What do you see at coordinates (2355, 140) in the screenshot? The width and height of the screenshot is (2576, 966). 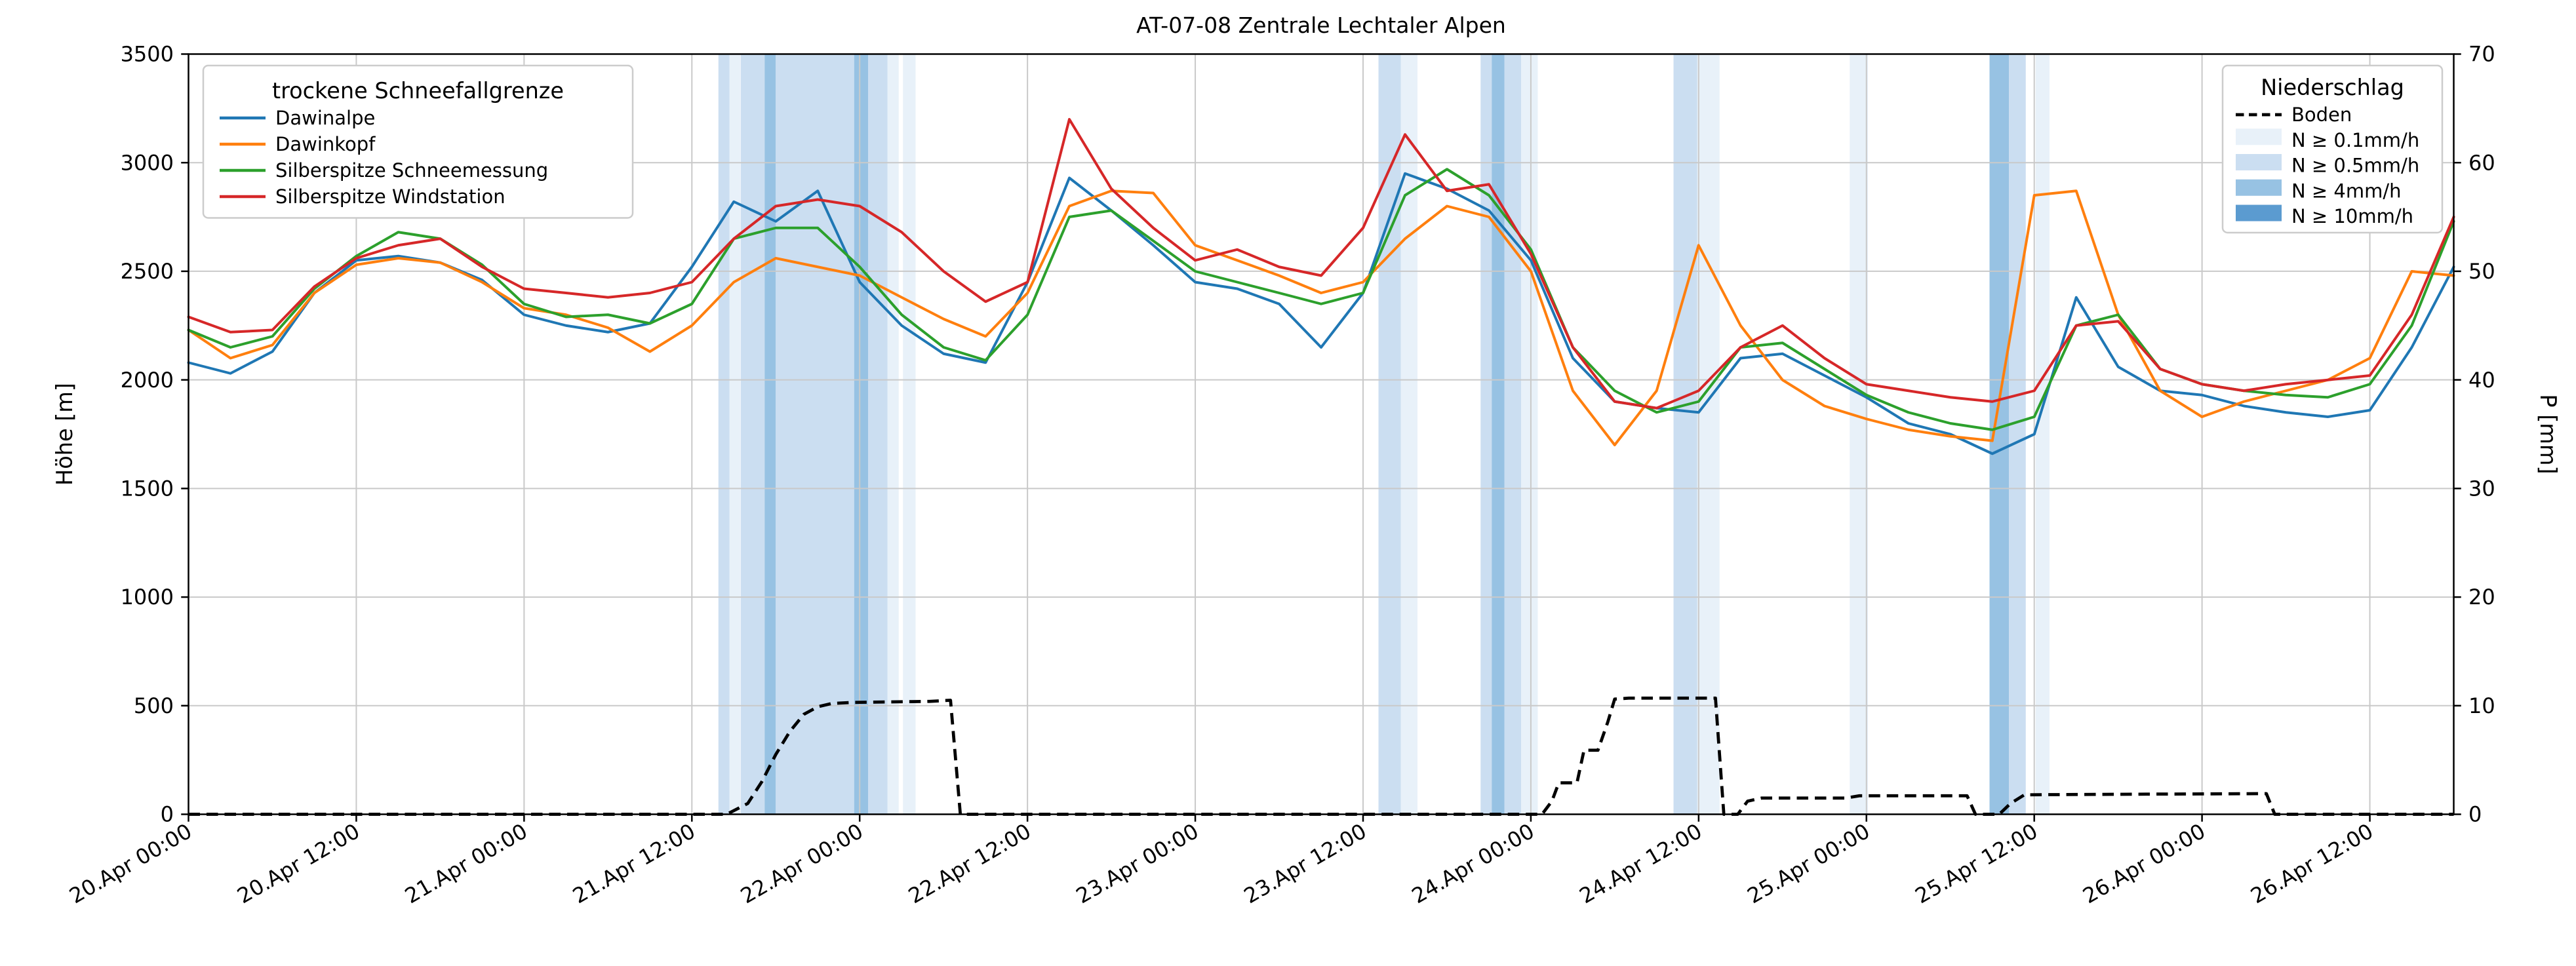 I see `legend-label: N ≥ 0.1mm/h` at bounding box center [2355, 140].